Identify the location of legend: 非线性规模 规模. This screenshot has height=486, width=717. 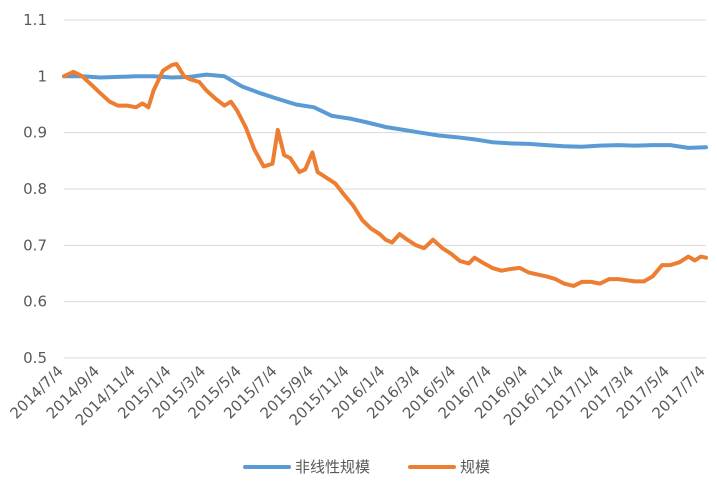
(366, 467).